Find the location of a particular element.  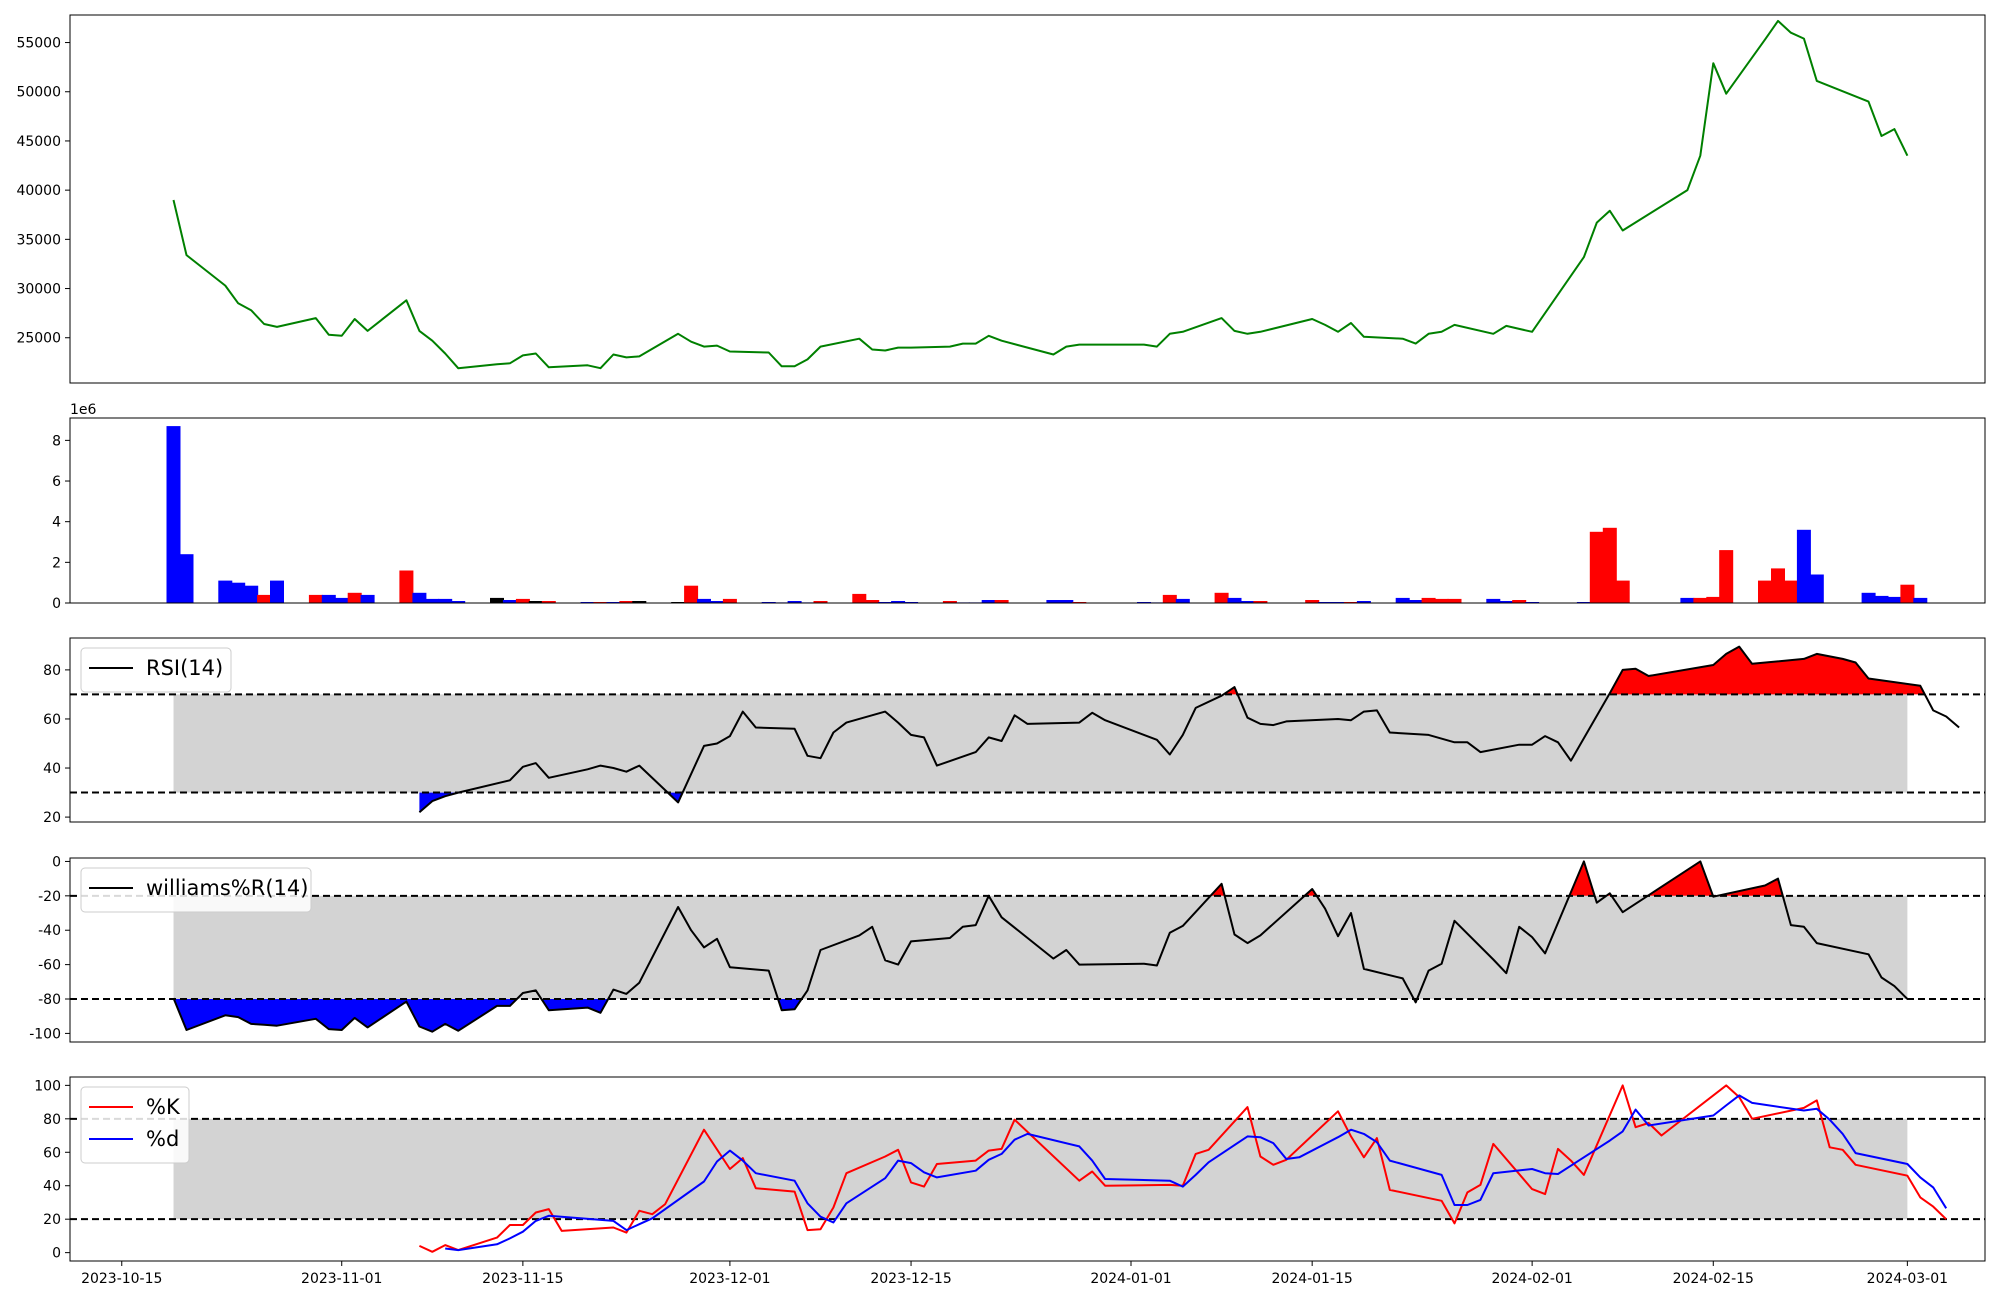

y-tick-label: 30000 is located at coordinates (38, 290).